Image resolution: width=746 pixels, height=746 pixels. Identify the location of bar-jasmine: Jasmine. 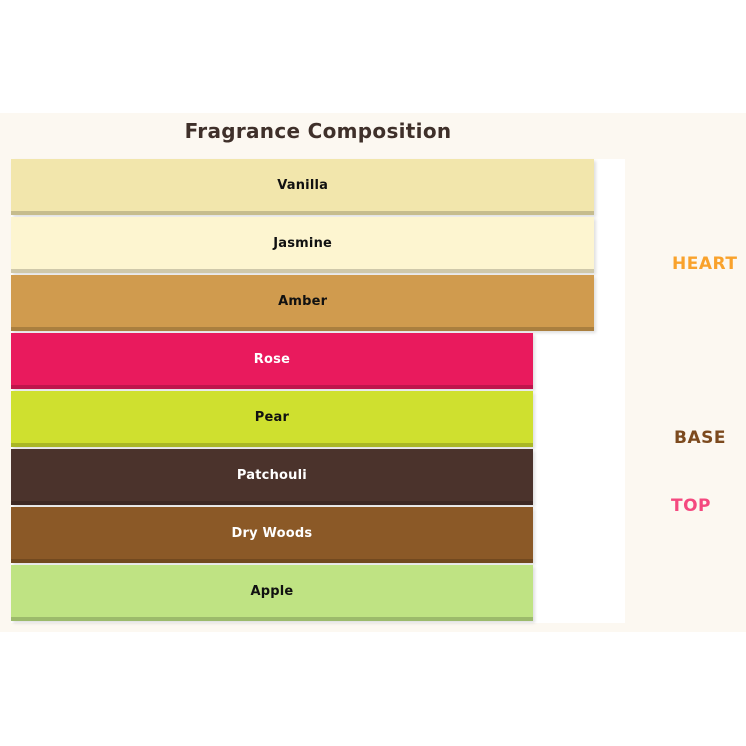
(303, 245).